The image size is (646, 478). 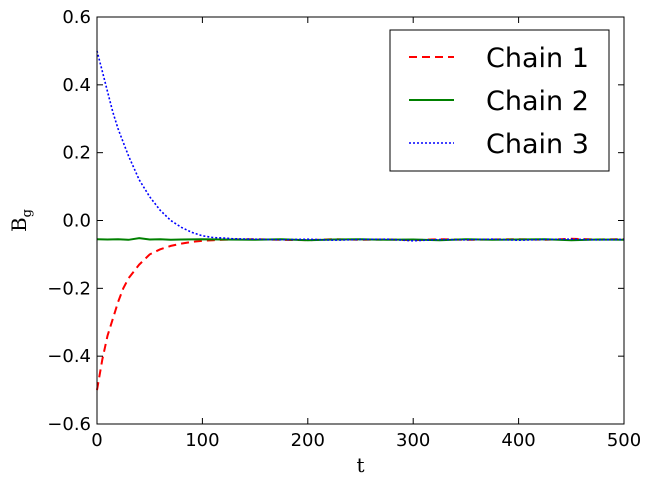 I want to click on legend-label-1: Chain 1, so click(x=537, y=58).